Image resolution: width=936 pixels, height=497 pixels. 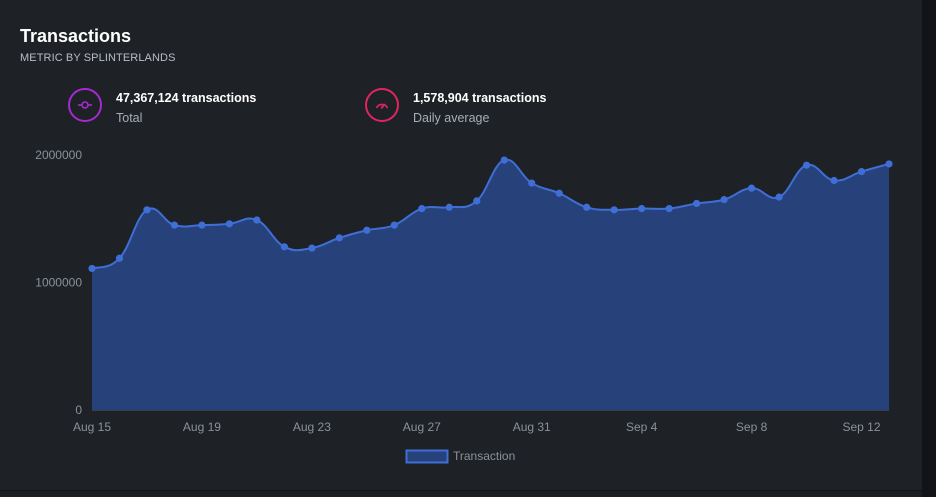 I want to click on x-tick-label: Sep 12, so click(x=861, y=427).